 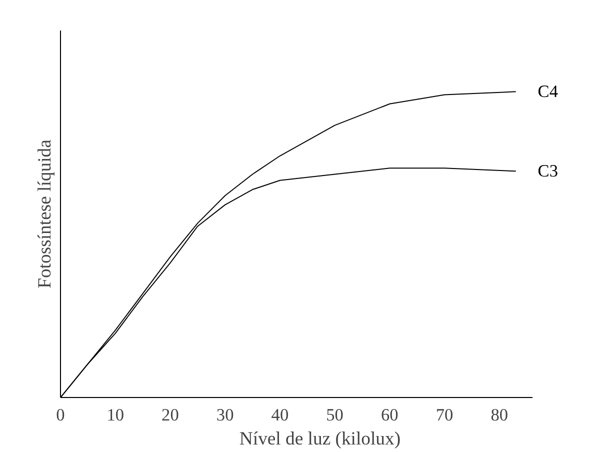 I want to click on x-tick-label: 10, so click(x=115, y=415).